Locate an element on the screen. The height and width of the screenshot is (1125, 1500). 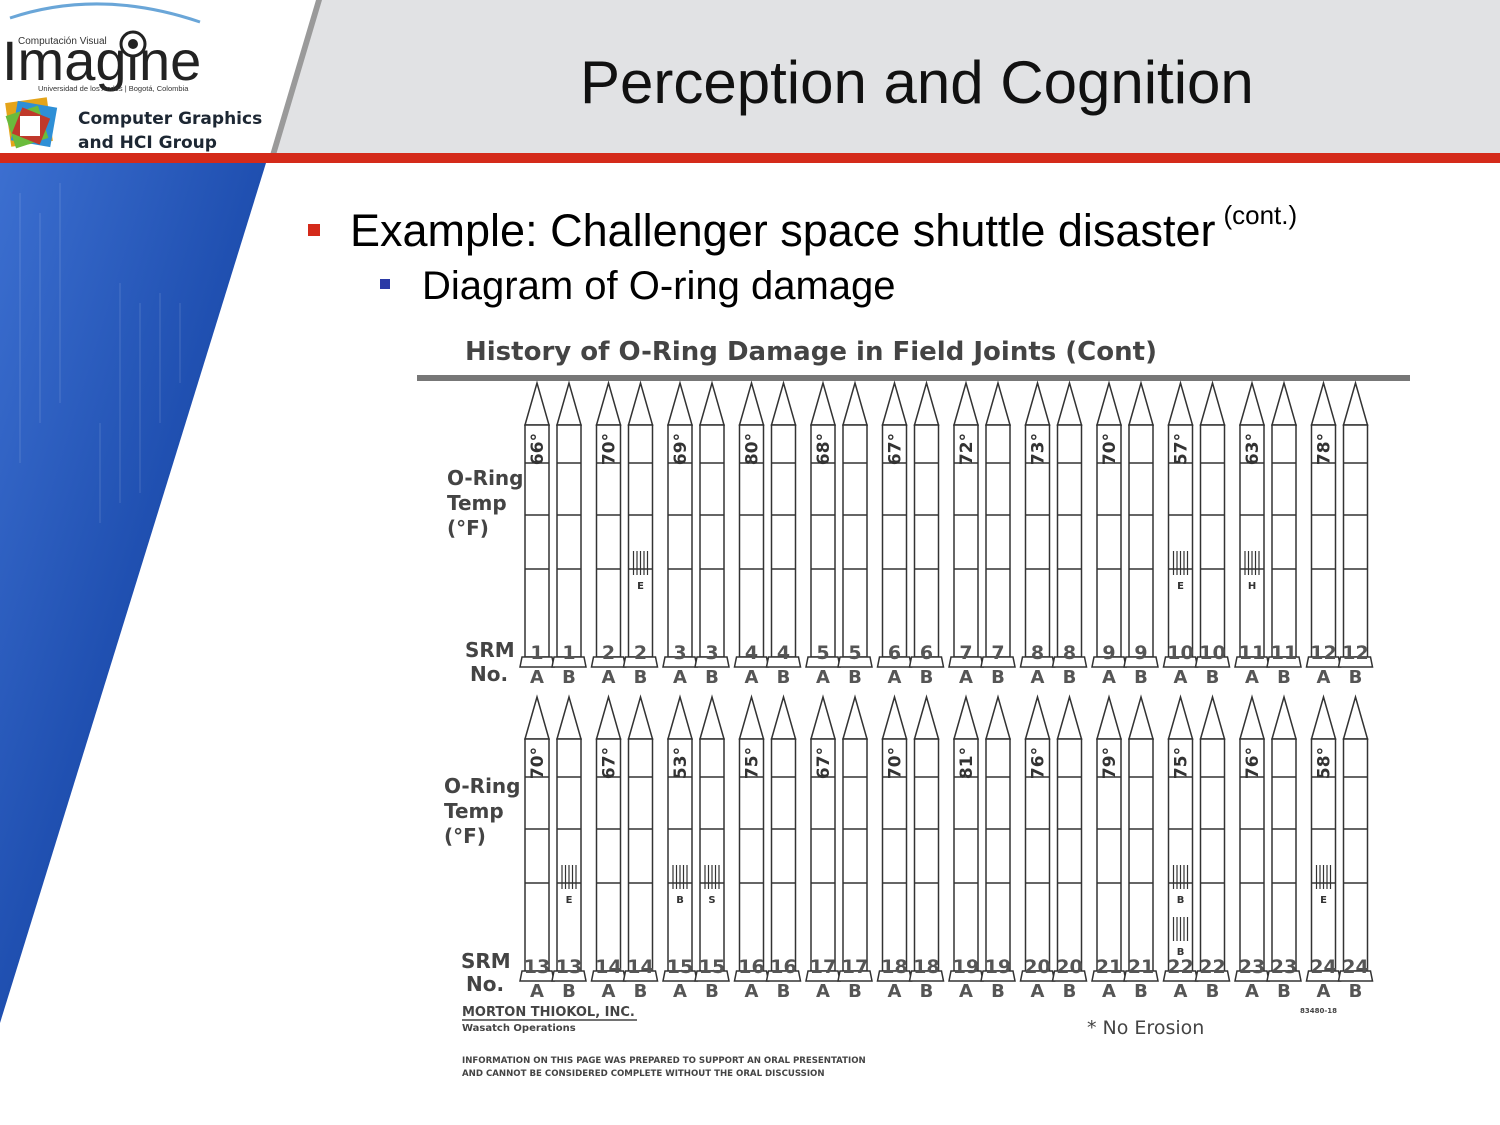
srm-number-label: 5 is located at coordinates (822, 653).